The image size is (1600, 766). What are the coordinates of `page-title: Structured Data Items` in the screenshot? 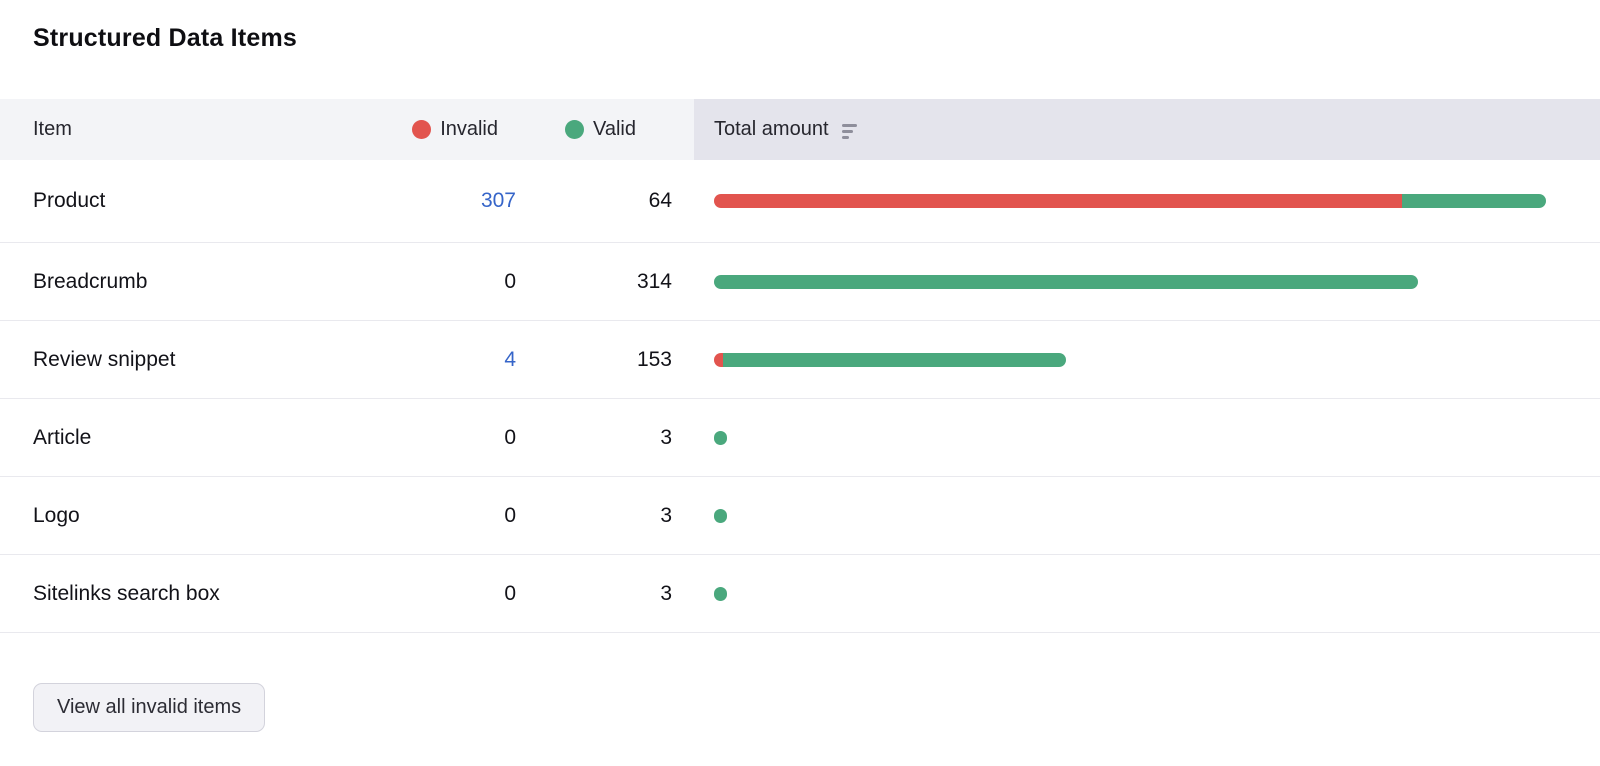 It's located at (165, 38).